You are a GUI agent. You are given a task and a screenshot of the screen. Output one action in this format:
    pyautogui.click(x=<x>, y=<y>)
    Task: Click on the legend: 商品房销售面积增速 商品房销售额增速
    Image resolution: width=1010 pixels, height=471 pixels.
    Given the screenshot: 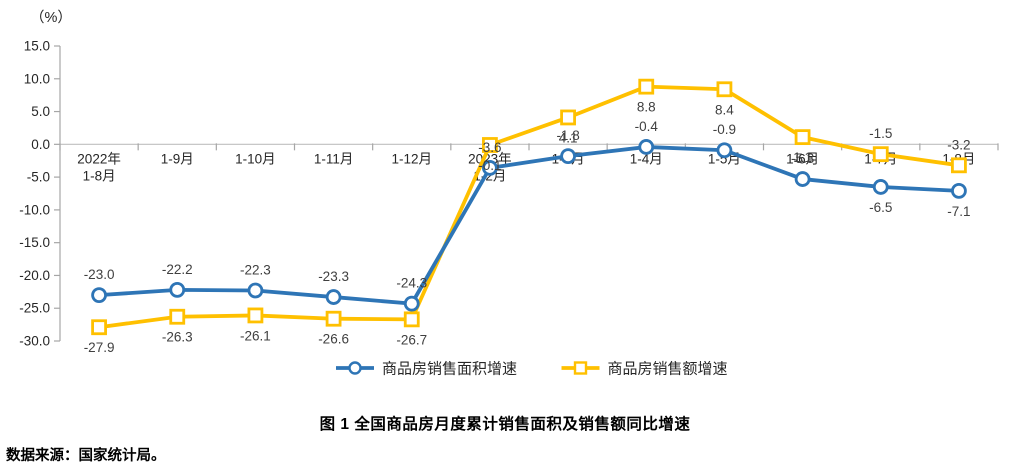 What is the action you would take?
    pyautogui.click(x=532, y=369)
    